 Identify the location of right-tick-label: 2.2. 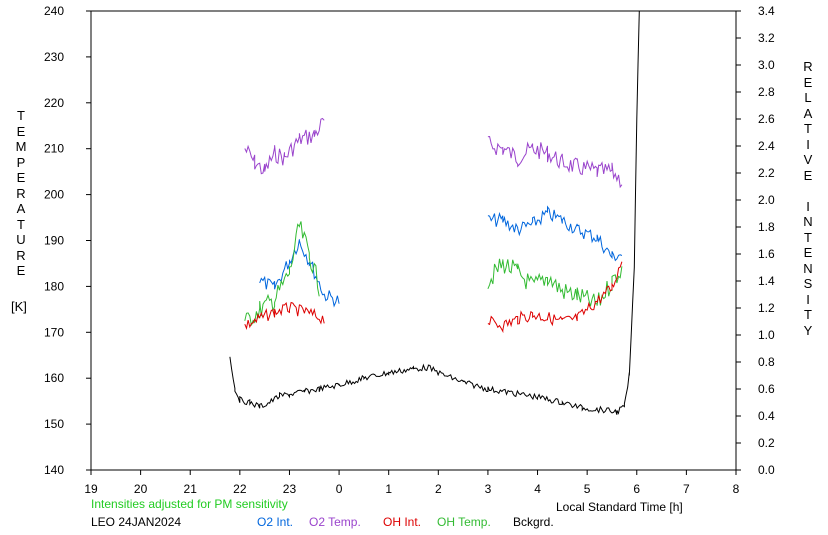
(766, 173).